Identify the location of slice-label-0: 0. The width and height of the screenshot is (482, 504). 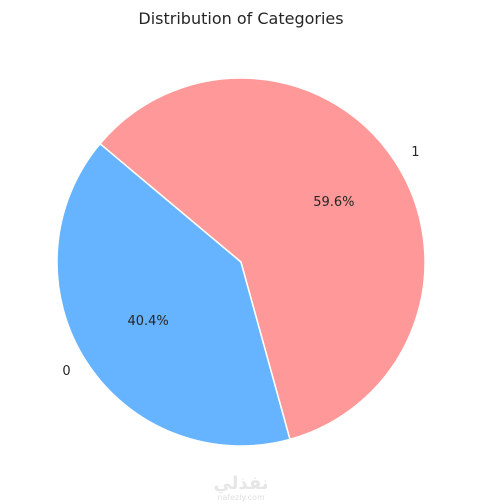
(66, 371).